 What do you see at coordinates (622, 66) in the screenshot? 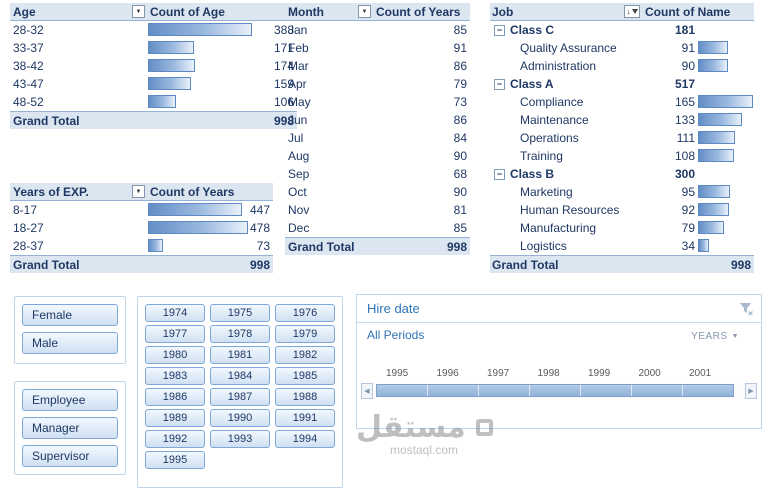
I see `pivot-row: Administration 90` at bounding box center [622, 66].